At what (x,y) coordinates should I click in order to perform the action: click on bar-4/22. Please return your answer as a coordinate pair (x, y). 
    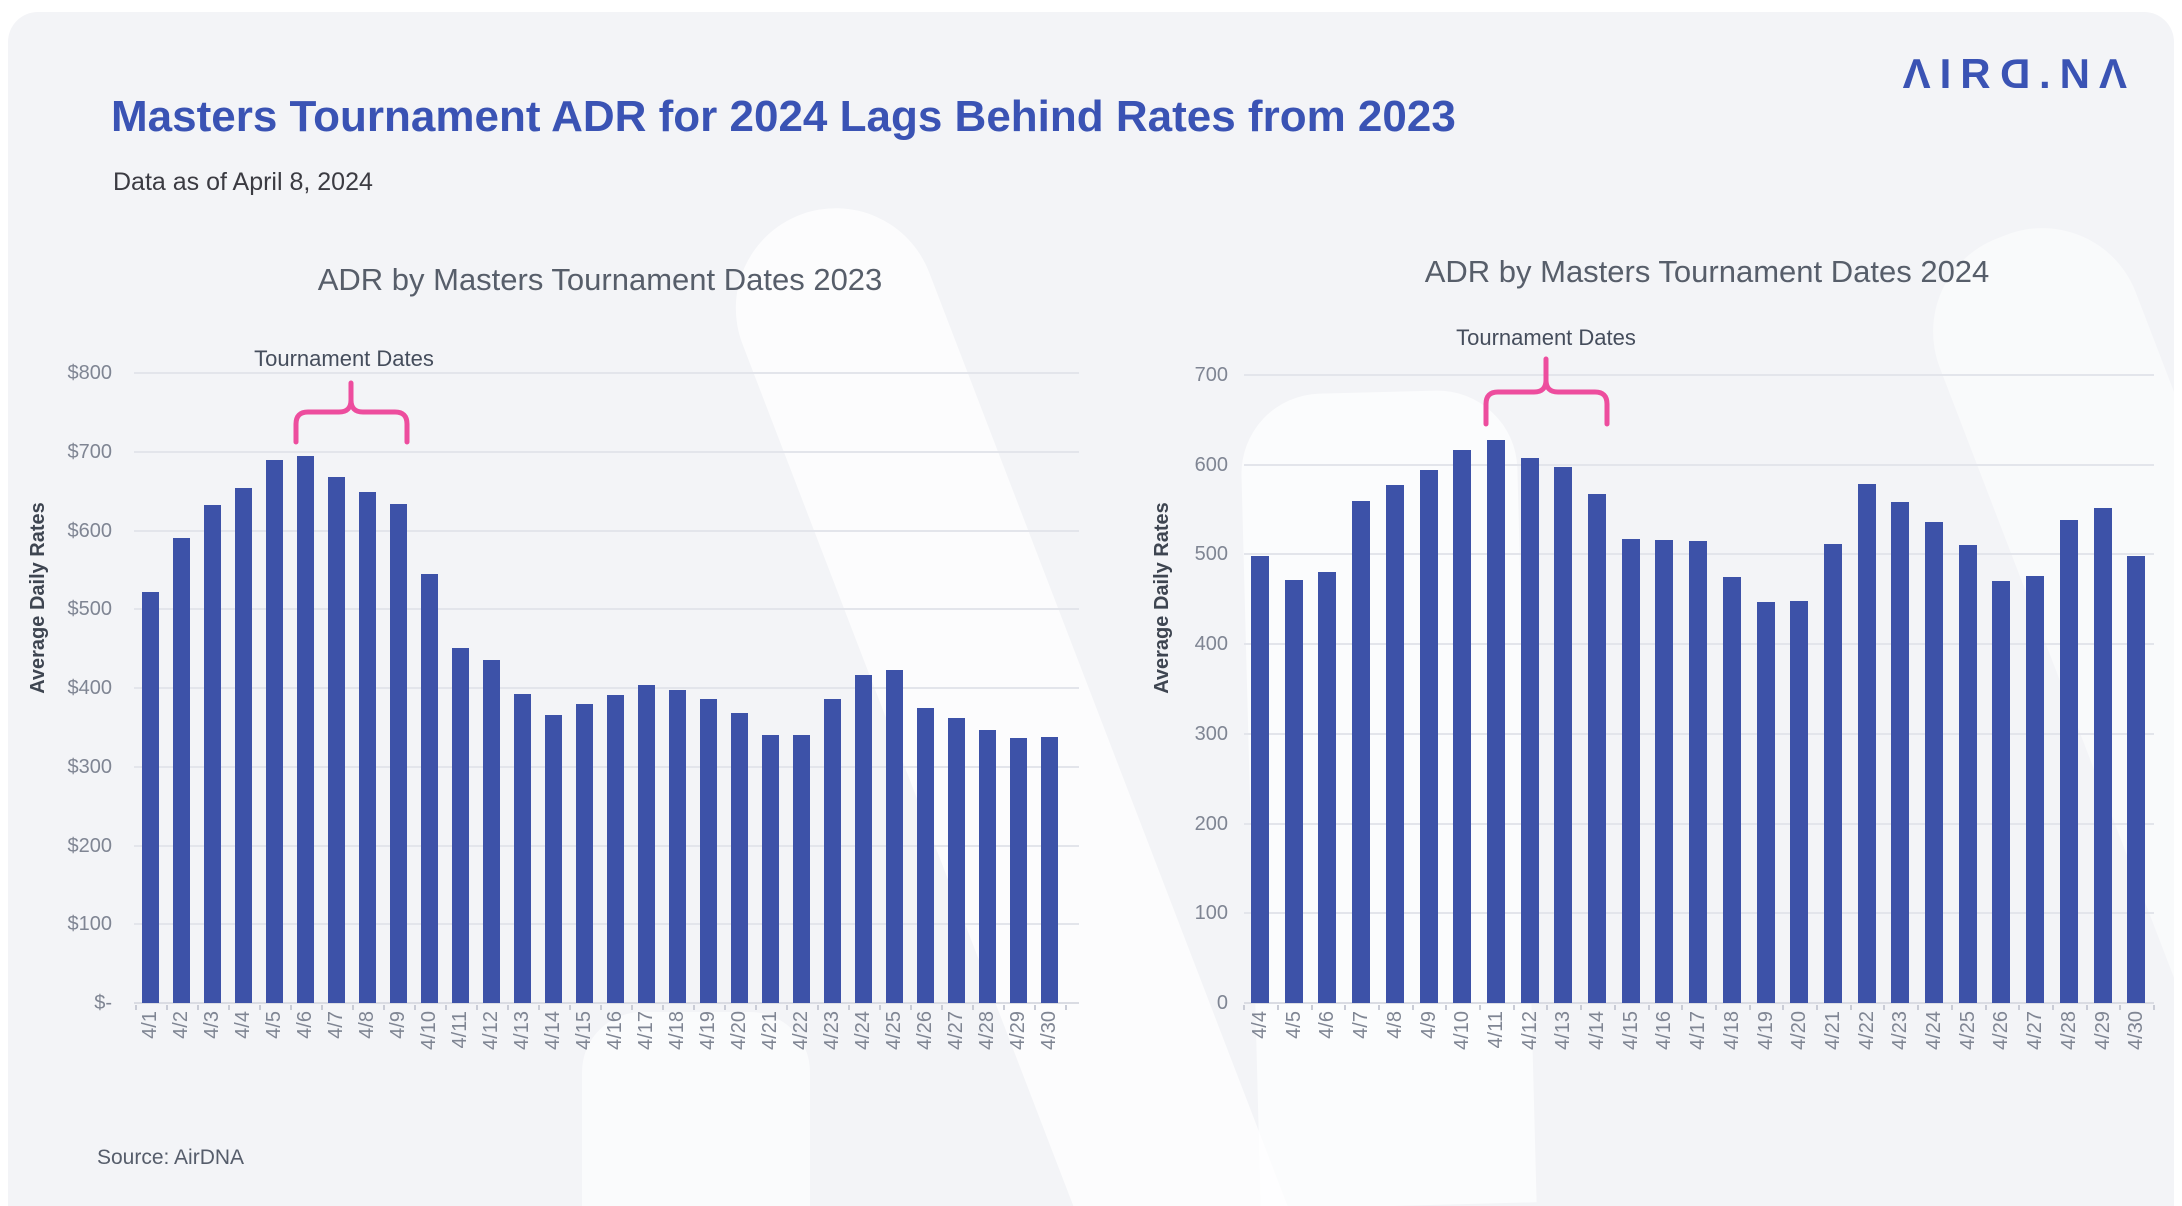
    Looking at the image, I should click on (1866, 743).